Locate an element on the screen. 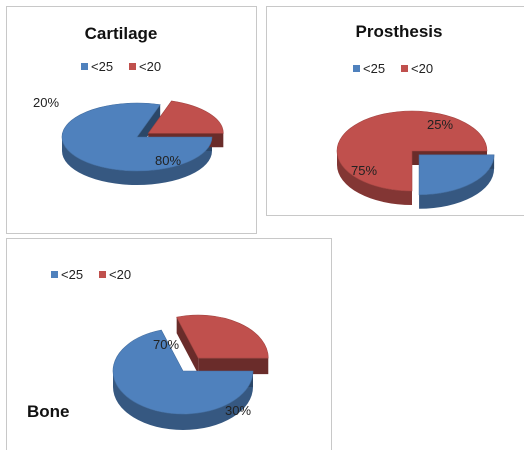 The width and height of the screenshot is (527, 450). chart-svg-cartilage: Cartilage <25 <20 80% 20% is located at coordinates (128, 104).